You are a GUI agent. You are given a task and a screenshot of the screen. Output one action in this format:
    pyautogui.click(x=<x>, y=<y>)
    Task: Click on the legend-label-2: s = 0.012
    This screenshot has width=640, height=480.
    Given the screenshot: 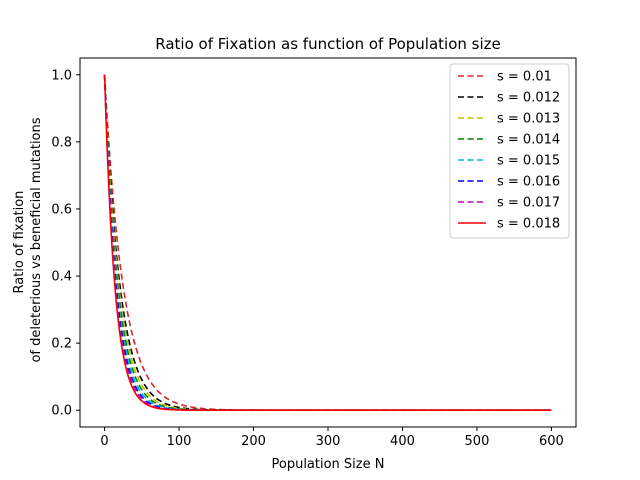 What is the action you would take?
    pyautogui.click(x=528, y=98)
    